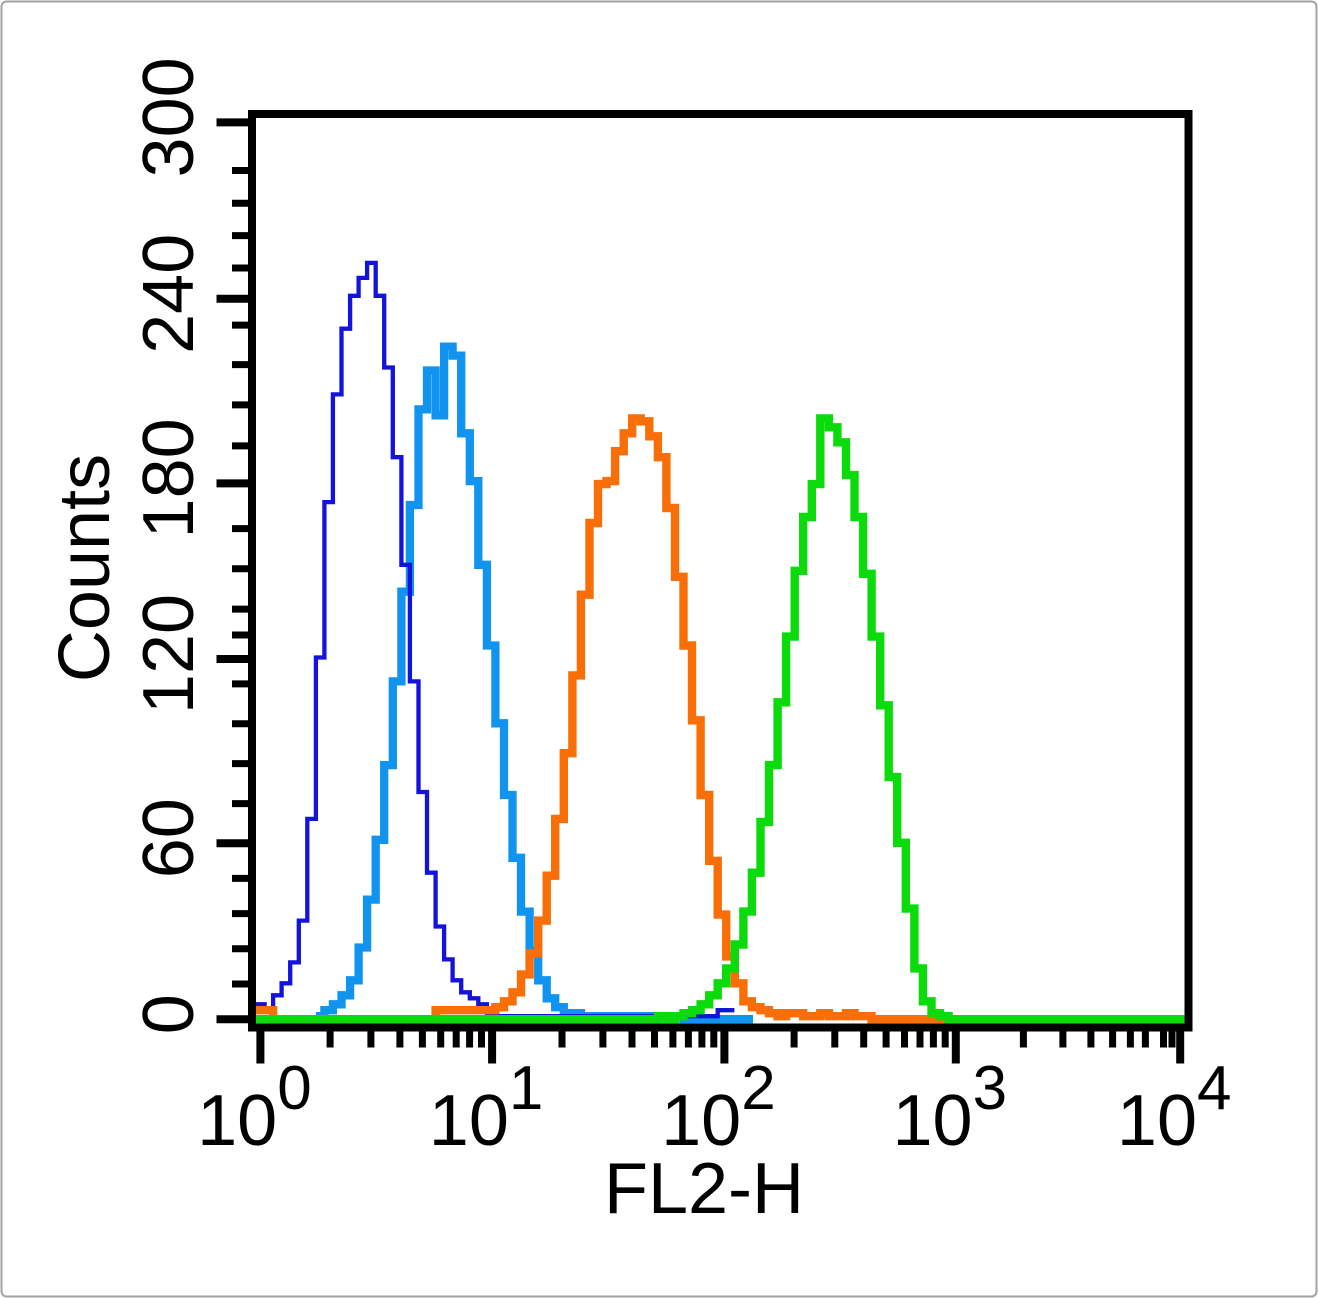 The image size is (1318, 1298). Describe the element at coordinates (169, 654) in the screenshot. I see `svg-text: 120` at that location.